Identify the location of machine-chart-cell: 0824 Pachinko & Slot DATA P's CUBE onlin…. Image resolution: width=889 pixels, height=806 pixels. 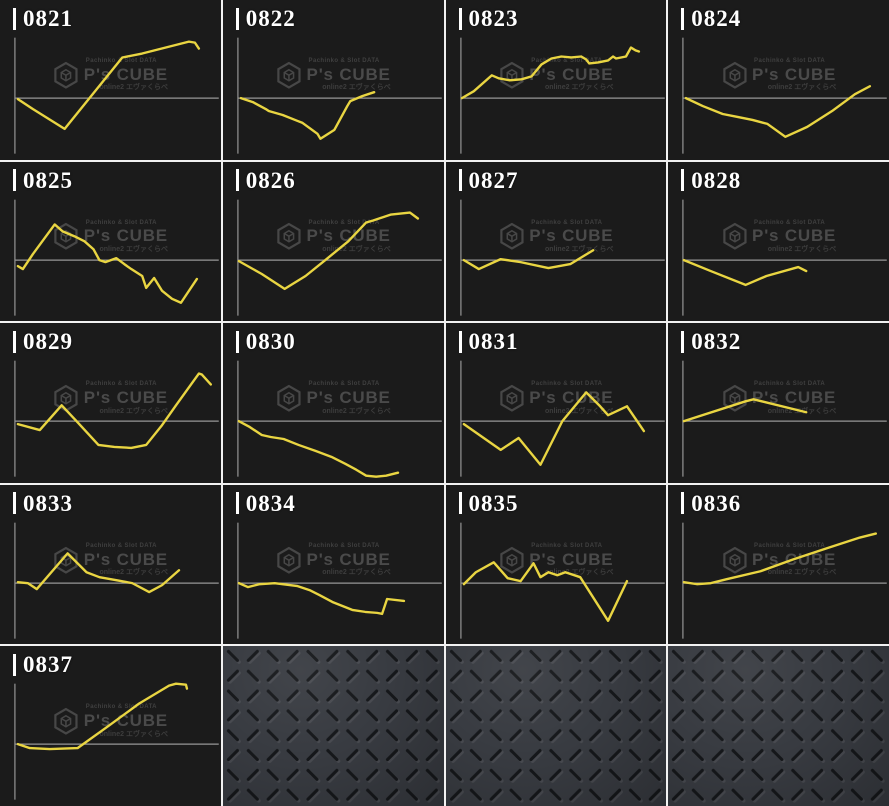
(778, 80).